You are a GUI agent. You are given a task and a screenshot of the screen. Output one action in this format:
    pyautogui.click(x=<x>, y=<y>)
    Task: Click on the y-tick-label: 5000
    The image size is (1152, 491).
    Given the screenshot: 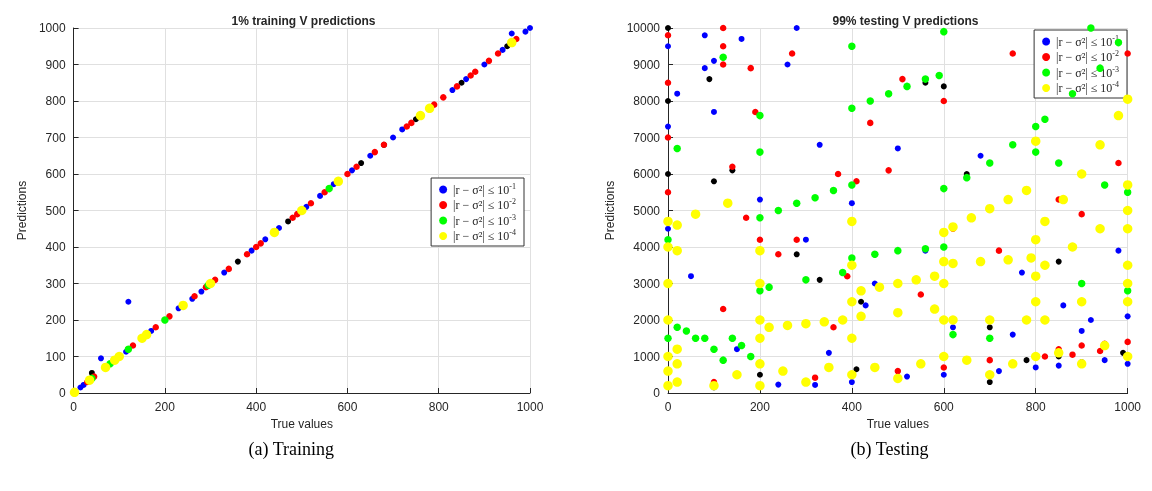 What is the action you would take?
    pyautogui.click(x=647, y=210)
    